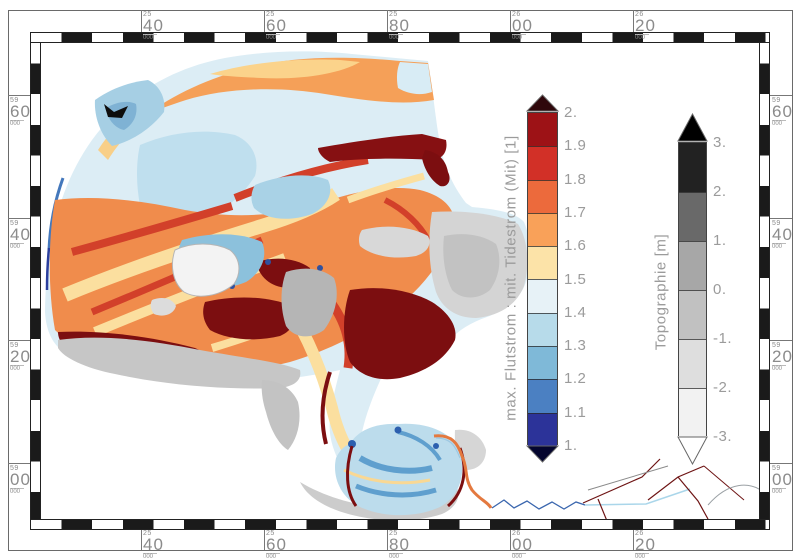 The height and width of the screenshot is (560, 800). What do you see at coordinates (522, 26) in the screenshot?
I see `grid-label-top: 26 00 000` at bounding box center [522, 26].